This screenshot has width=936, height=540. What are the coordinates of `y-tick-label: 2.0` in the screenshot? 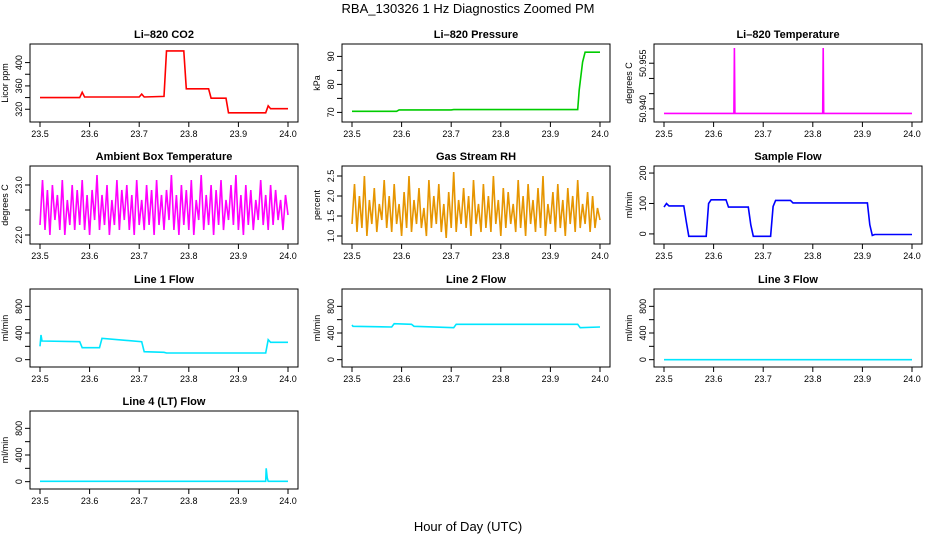 It's located at (331, 196).